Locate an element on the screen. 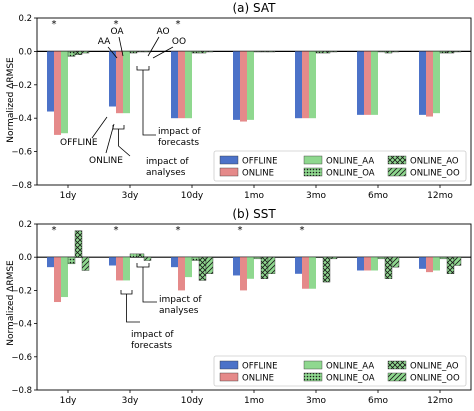 The image size is (474, 411). annotation-impact-forecasts-1: impact of is located at coordinates (152, 335).